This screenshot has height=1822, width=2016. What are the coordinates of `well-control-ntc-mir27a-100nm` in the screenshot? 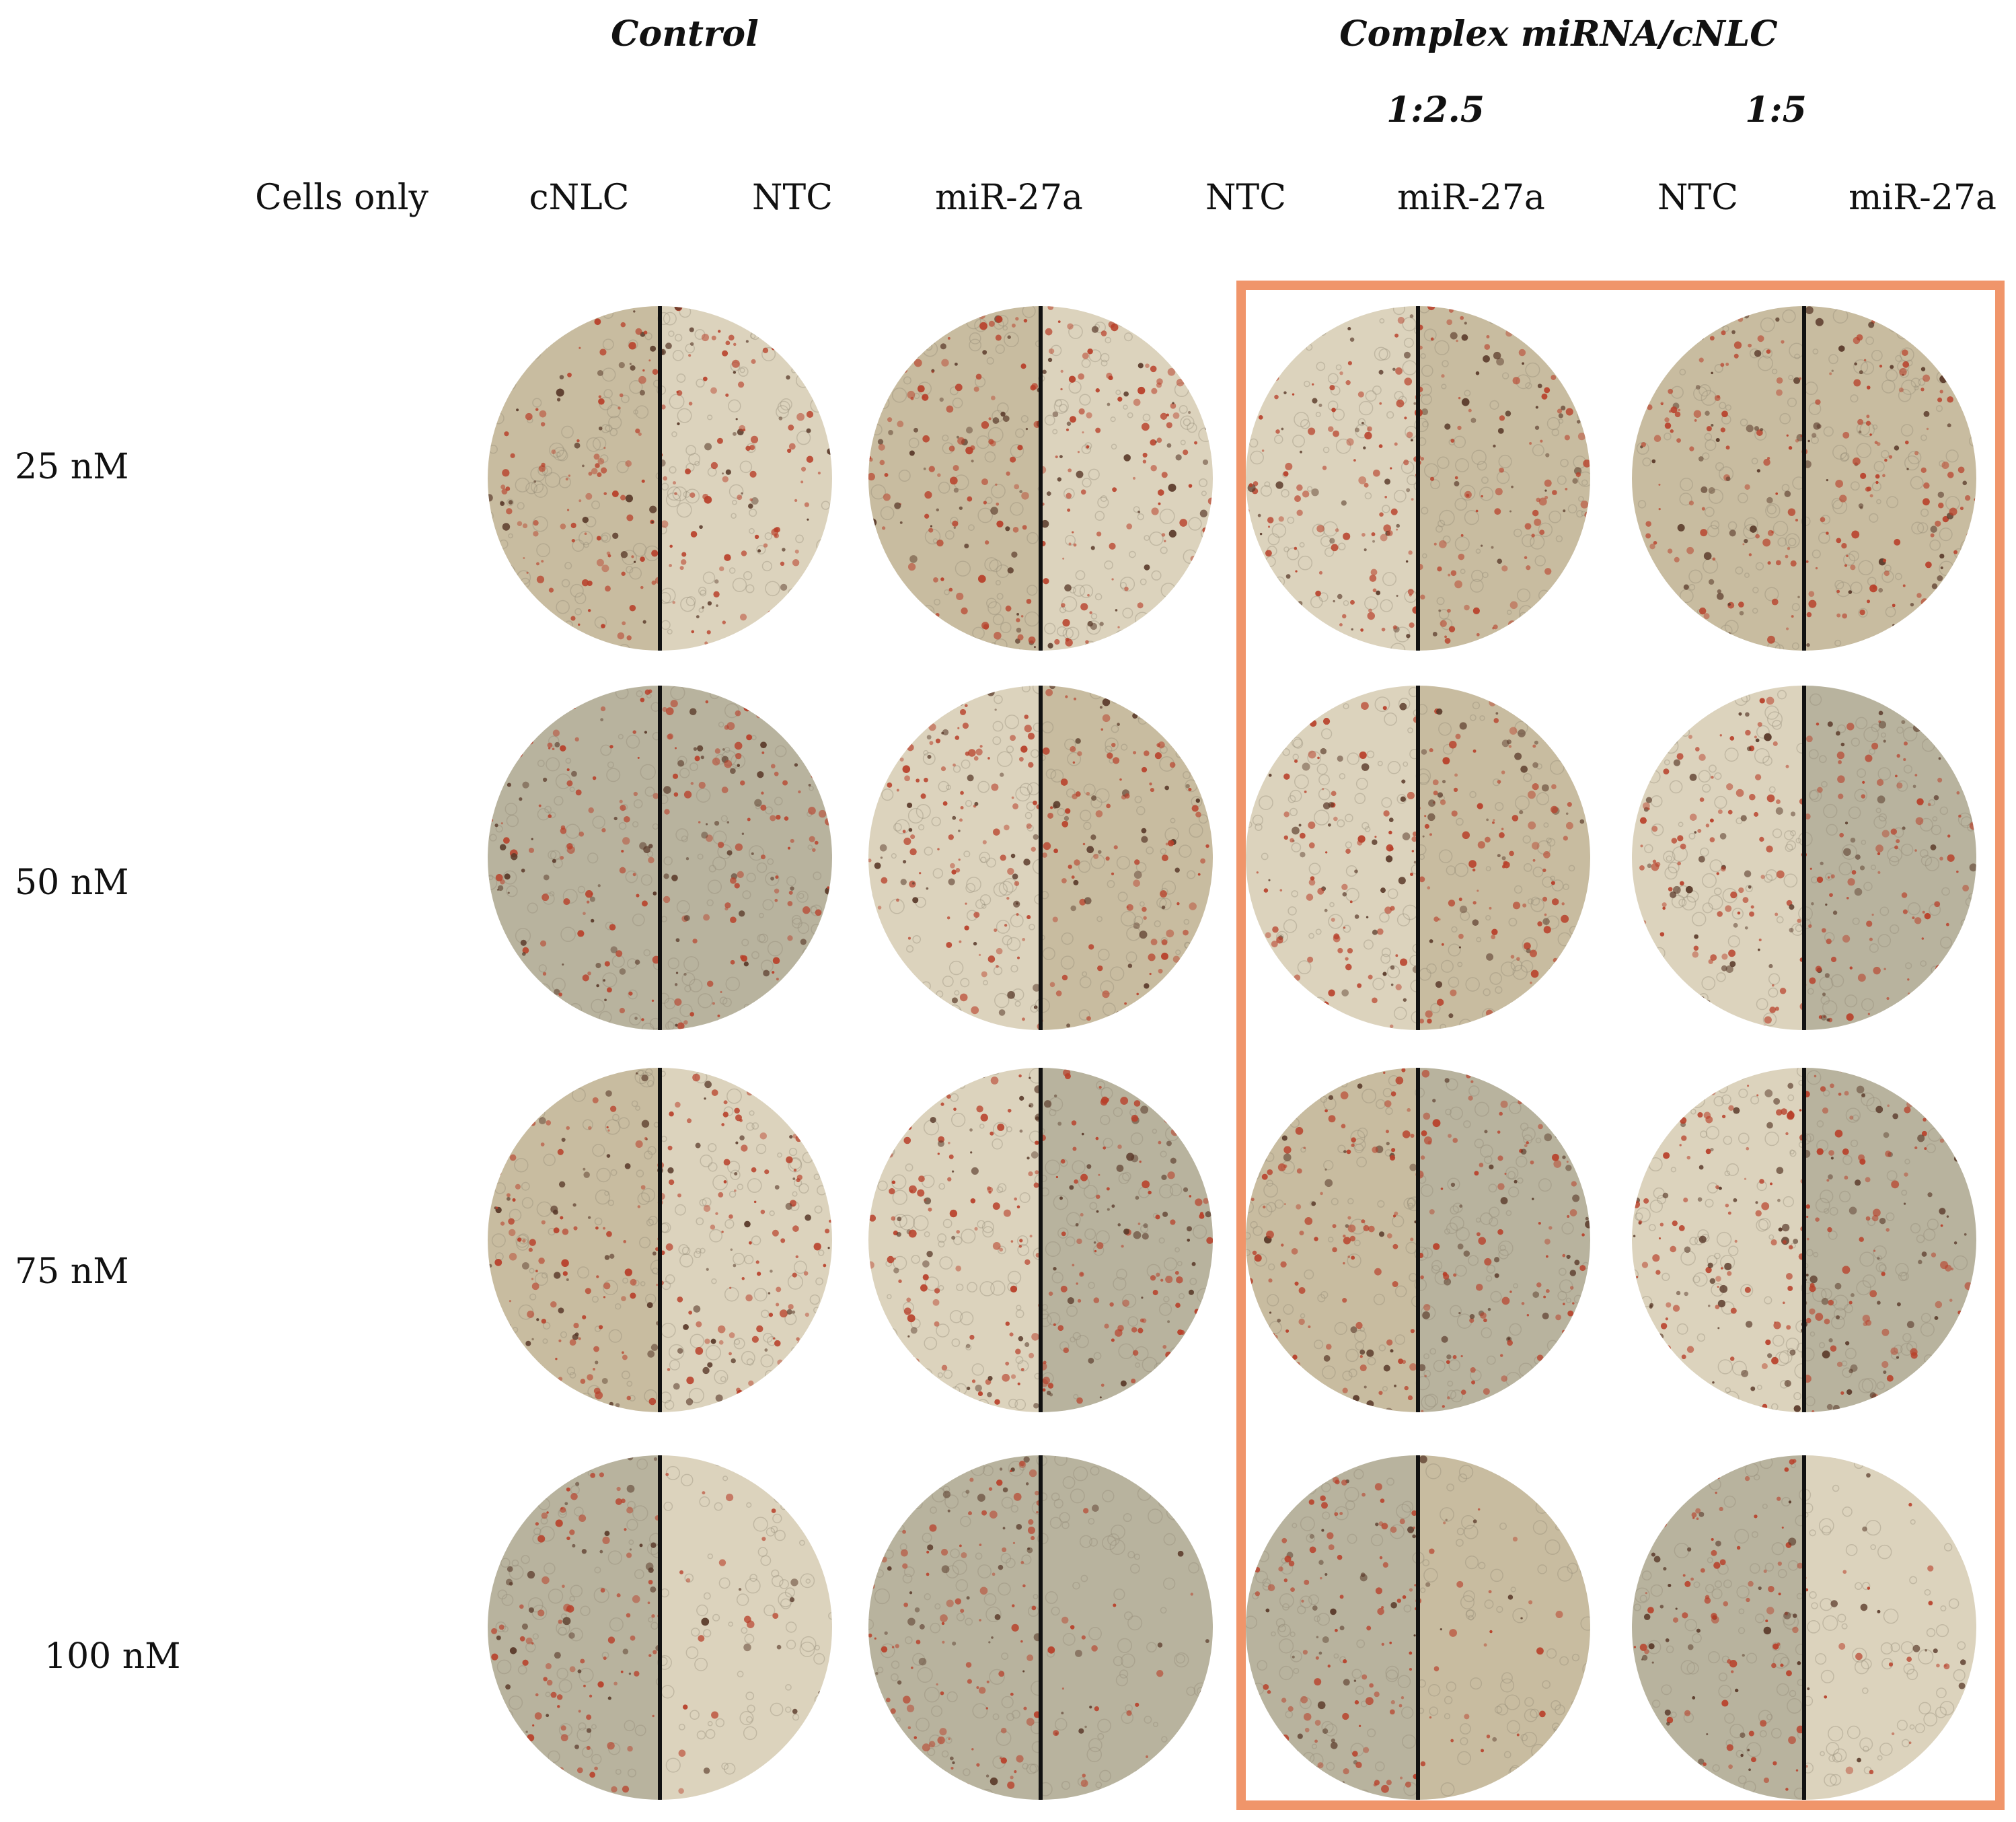 It's located at (1040, 1628).